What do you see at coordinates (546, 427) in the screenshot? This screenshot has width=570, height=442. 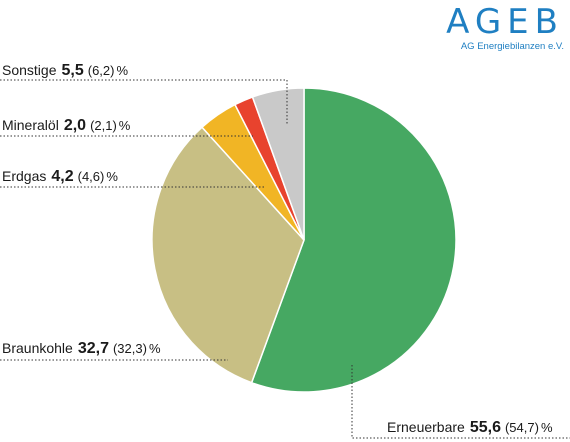 I see `label-erneuerbare-unit: %` at bounding box center [546, 427].